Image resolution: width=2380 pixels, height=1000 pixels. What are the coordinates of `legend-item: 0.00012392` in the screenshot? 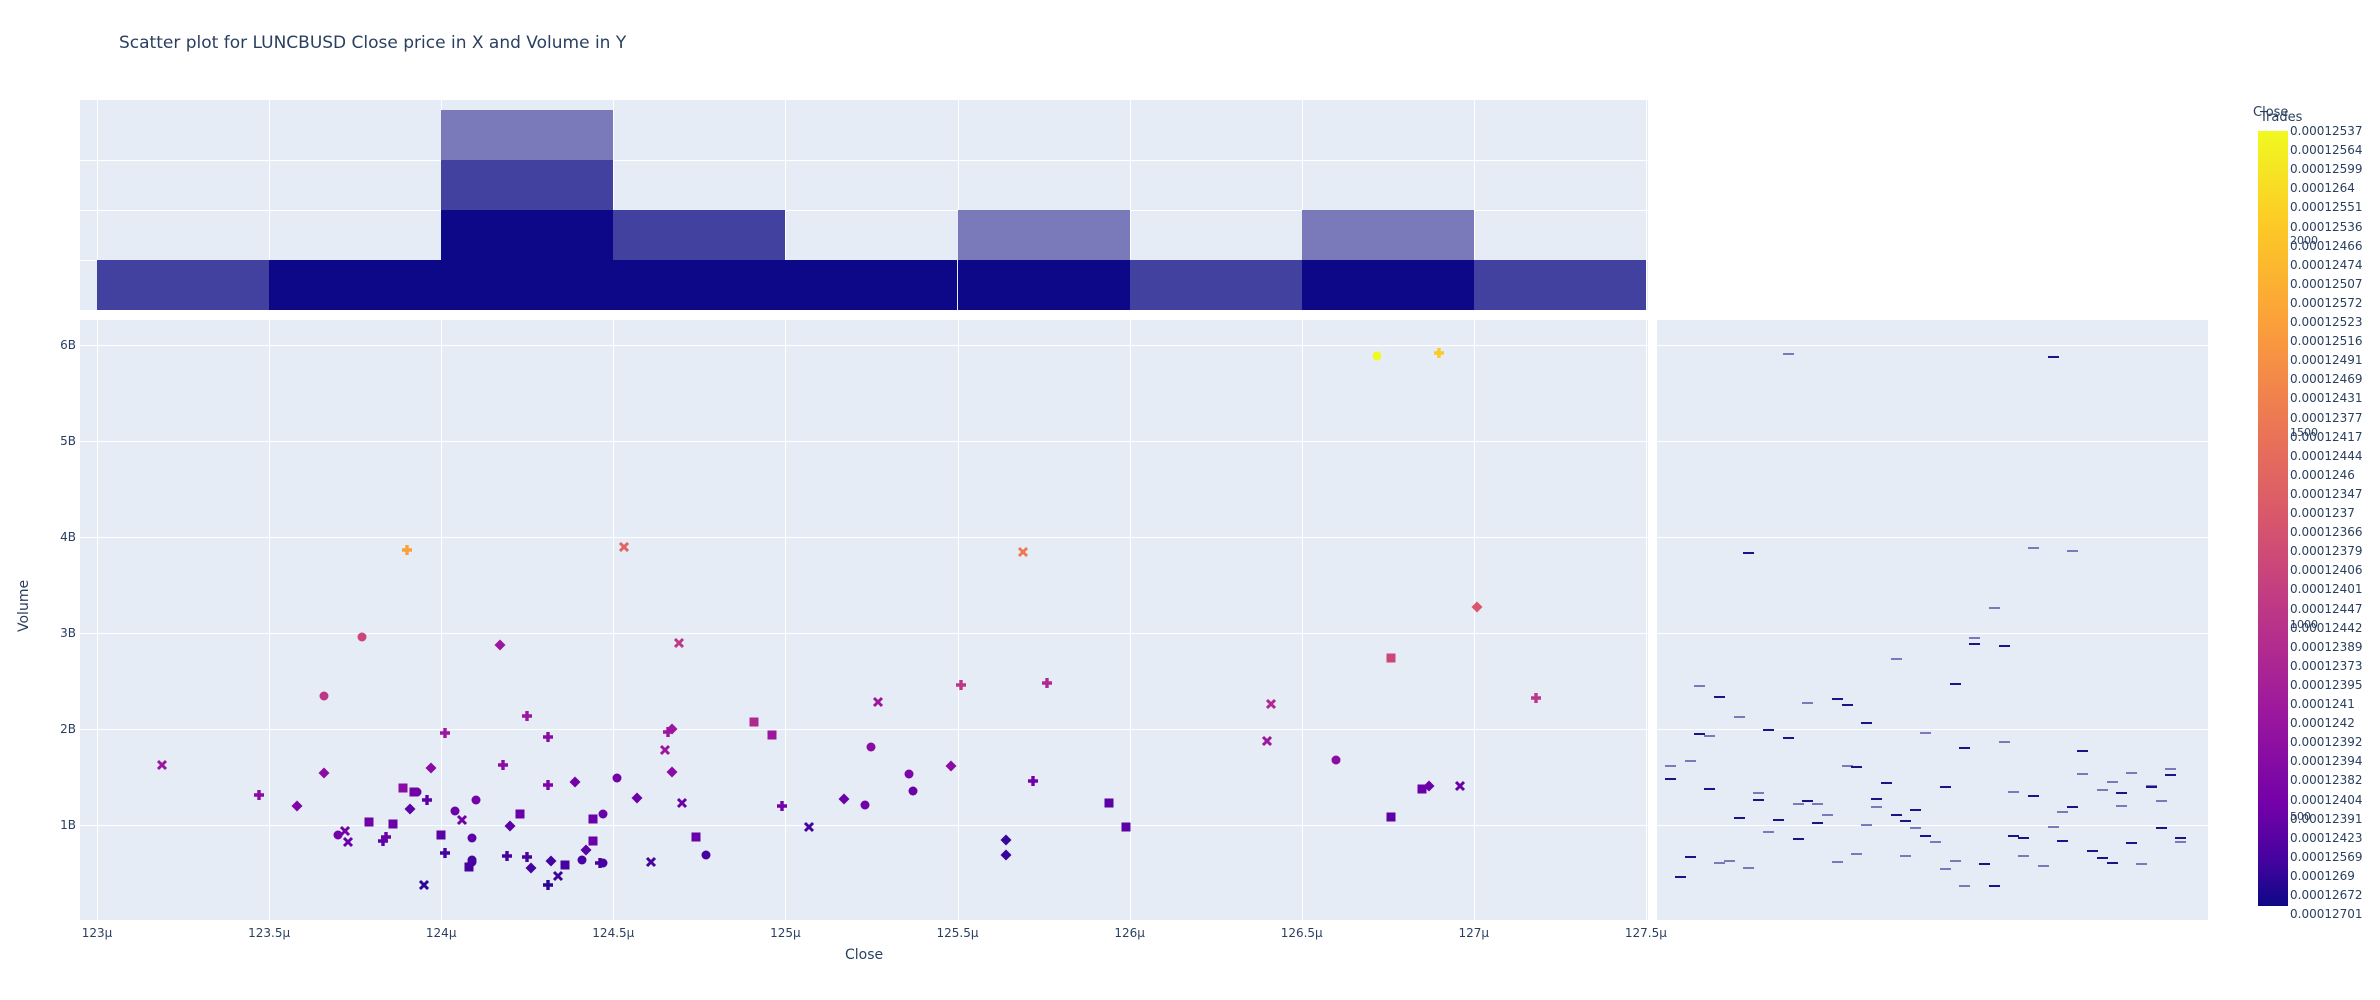 It's located at (2326, 742).